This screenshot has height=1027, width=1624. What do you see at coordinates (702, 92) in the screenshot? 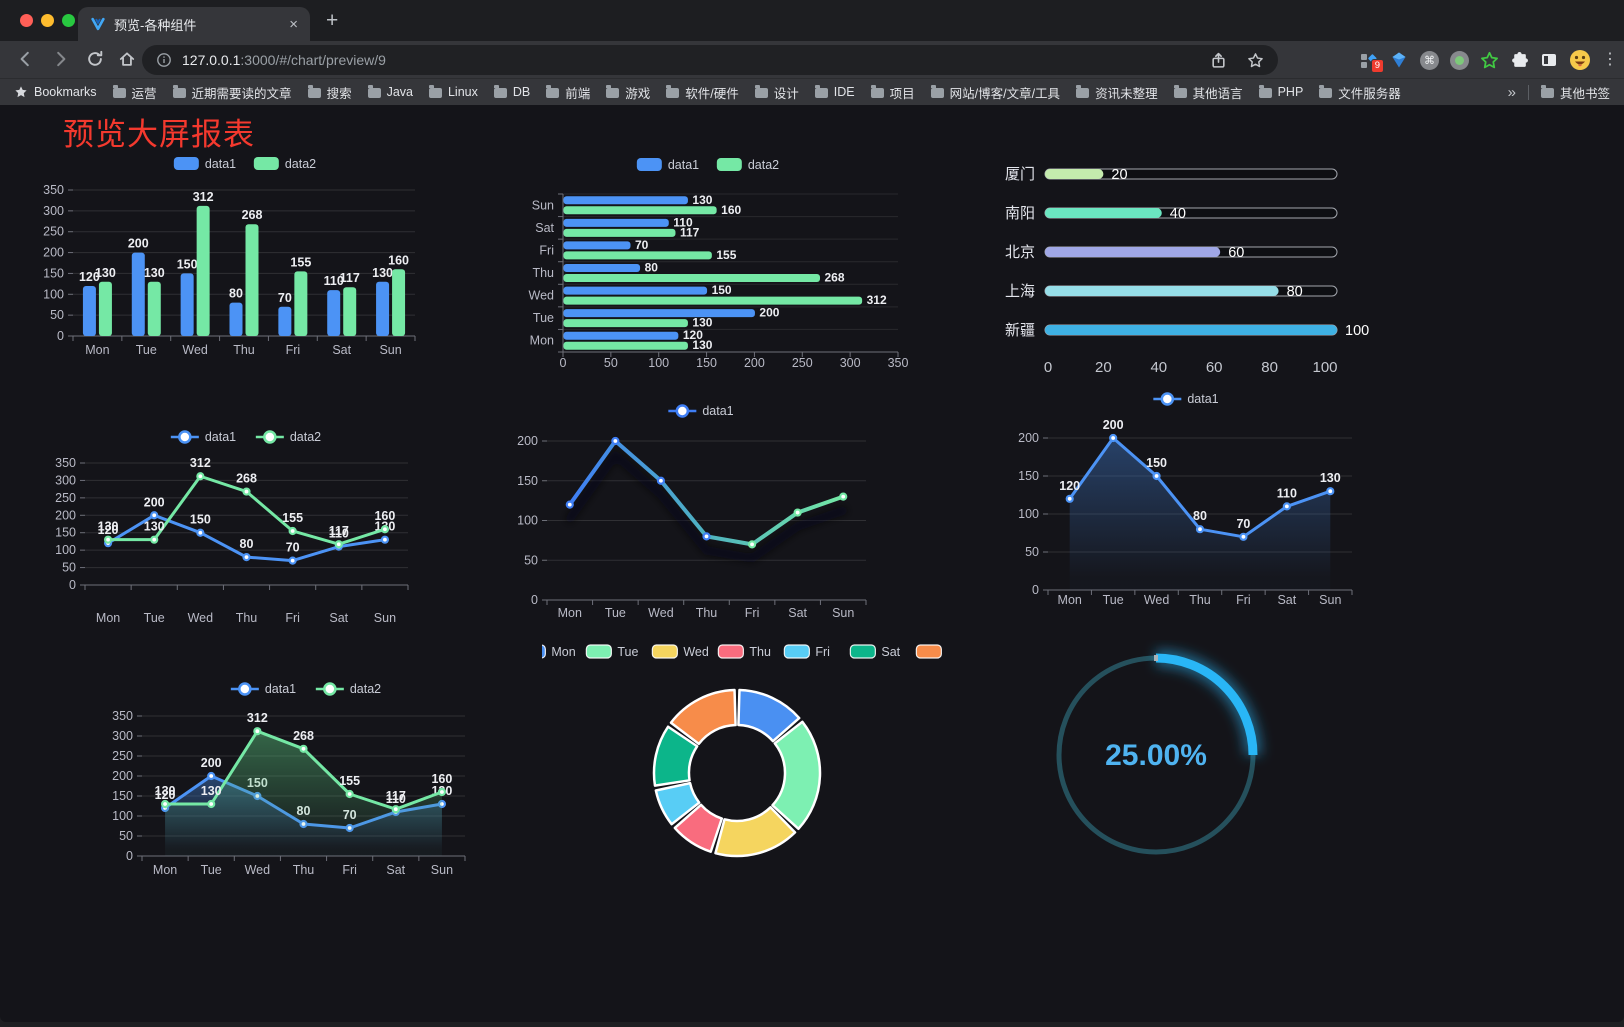
I see `bookmark-folder-item: 软件/硬件` at bounding box center [702, 92].